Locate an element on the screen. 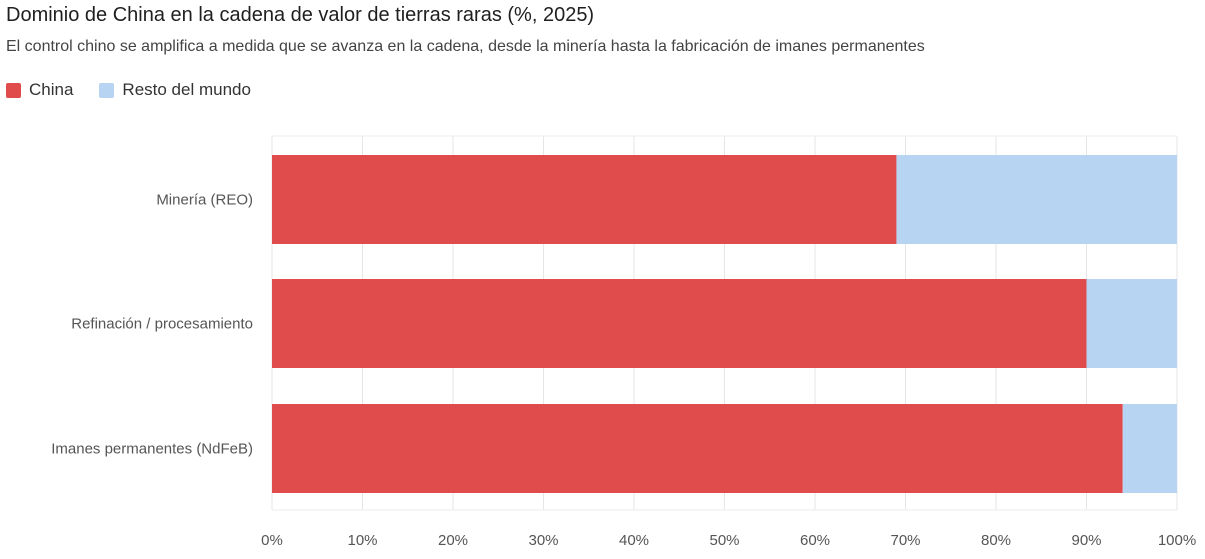 Image resolution: width=1205 pixels, height=559 pixels. legend-item-china: China is located at coordinates (39, 90).